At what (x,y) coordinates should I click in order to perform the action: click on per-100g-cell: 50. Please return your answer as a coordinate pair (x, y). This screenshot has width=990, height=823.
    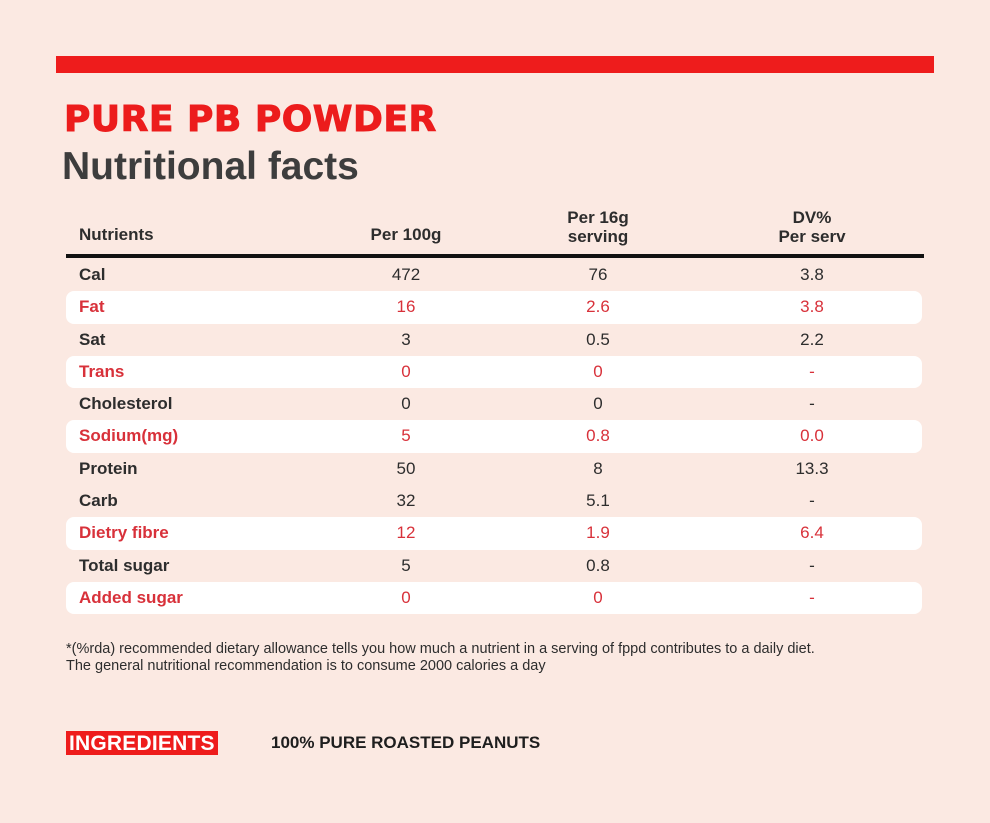
    Looking at the image, I should click on (406, 468).